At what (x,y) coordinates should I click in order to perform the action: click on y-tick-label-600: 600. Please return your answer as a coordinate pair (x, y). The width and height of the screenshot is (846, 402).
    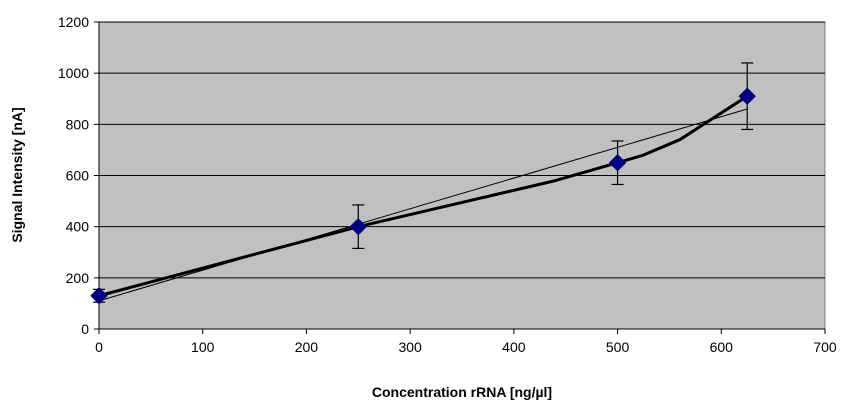
    Looking at the image, I should click on (78, 176).